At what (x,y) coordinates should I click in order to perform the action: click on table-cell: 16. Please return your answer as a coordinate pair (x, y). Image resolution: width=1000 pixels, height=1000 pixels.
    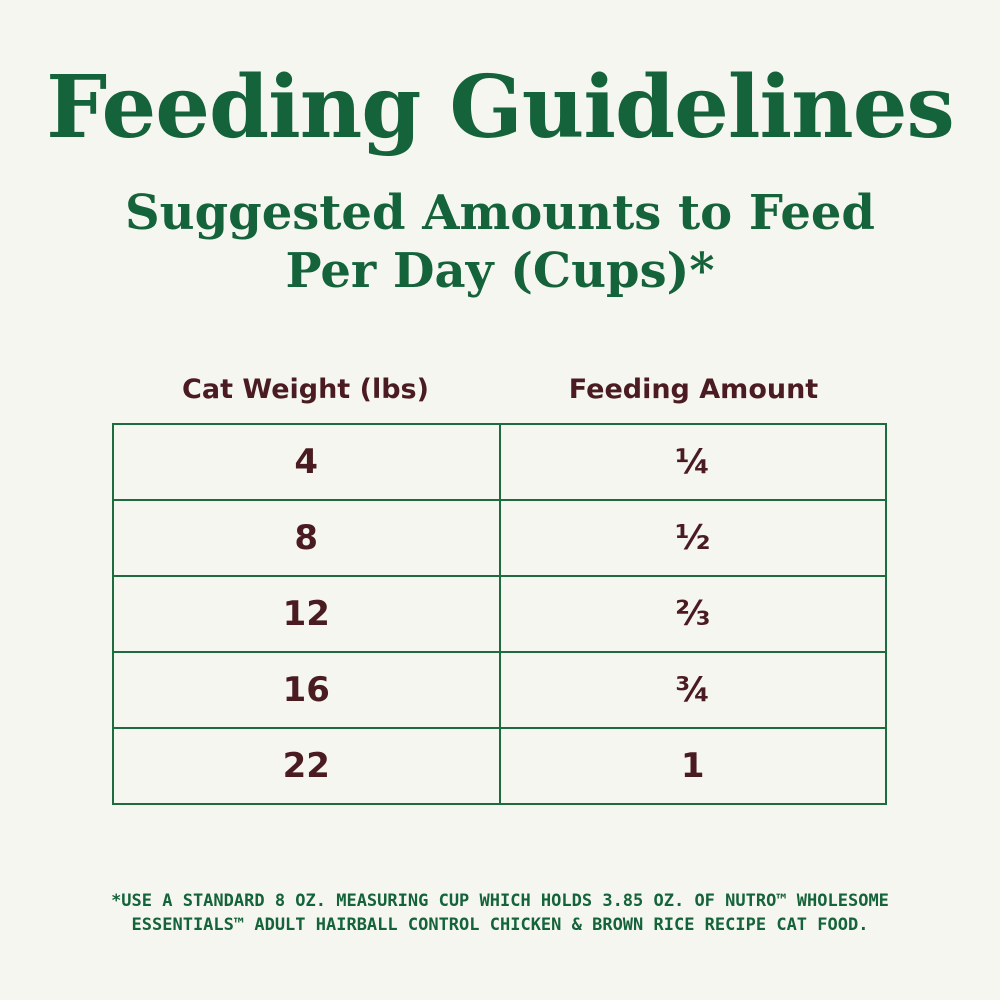
    Looking at the image, I should click on (306, 690).